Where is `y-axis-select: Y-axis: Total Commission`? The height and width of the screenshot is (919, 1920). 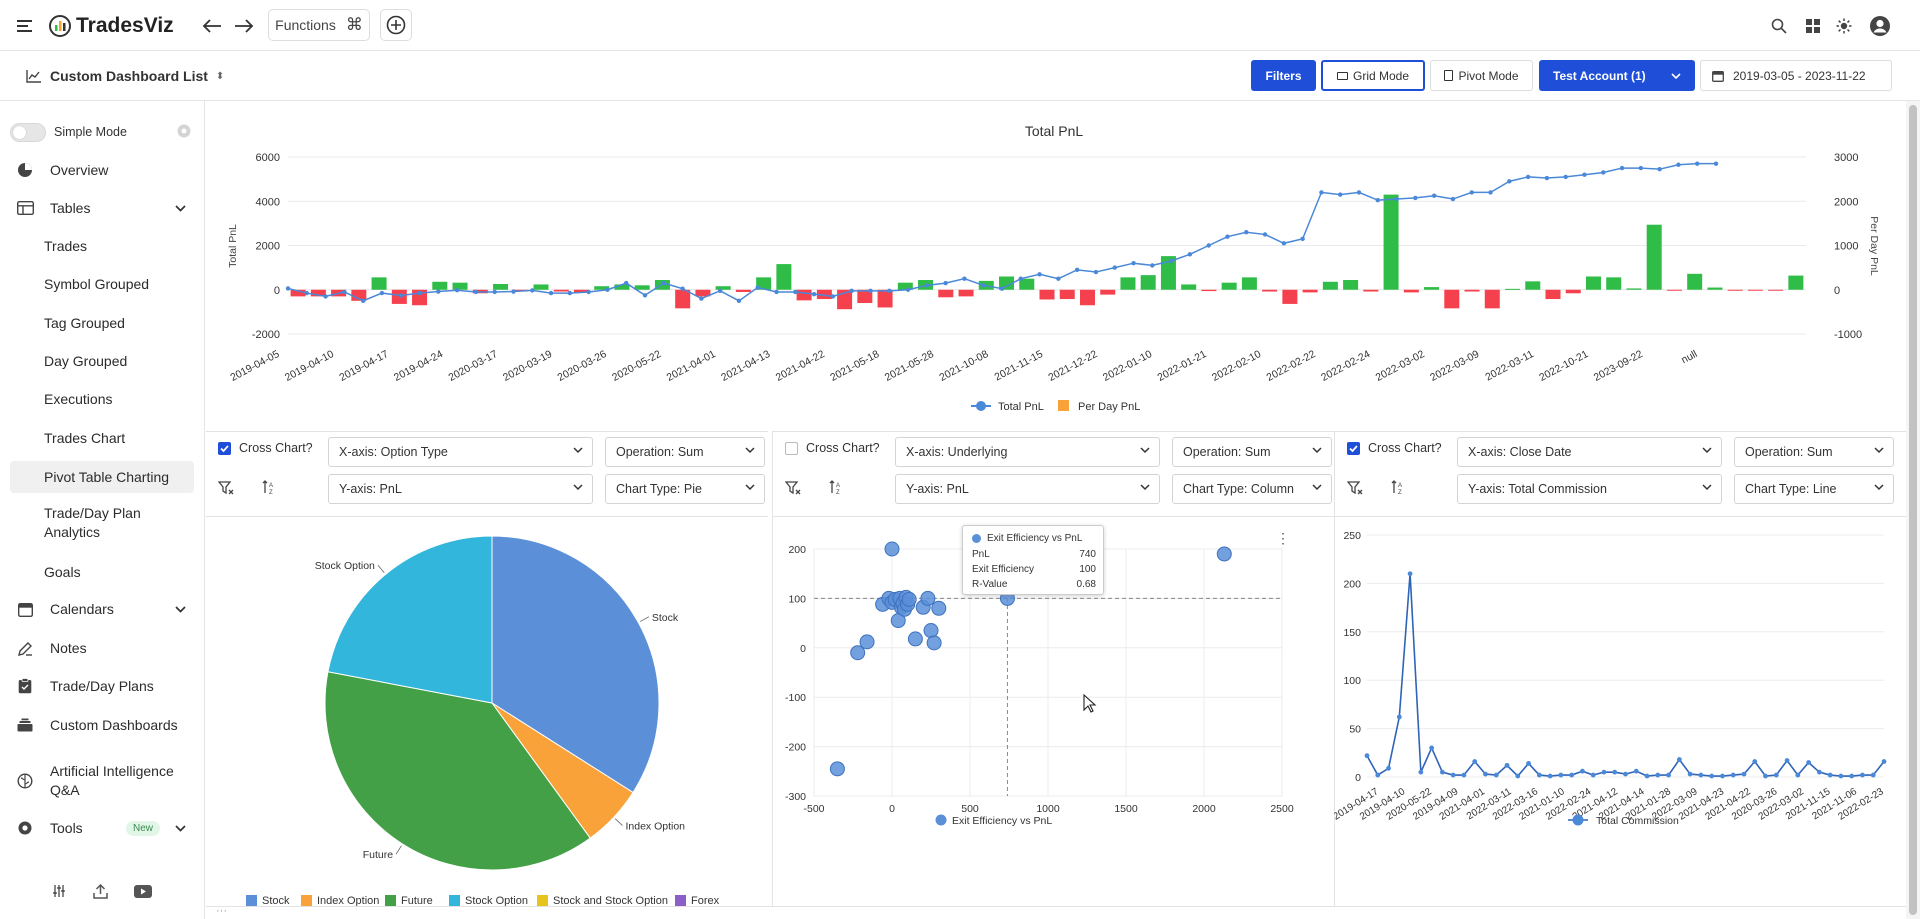
y-axis-select: Y-axis: Total Commission is located at coordinates (1589, 489).